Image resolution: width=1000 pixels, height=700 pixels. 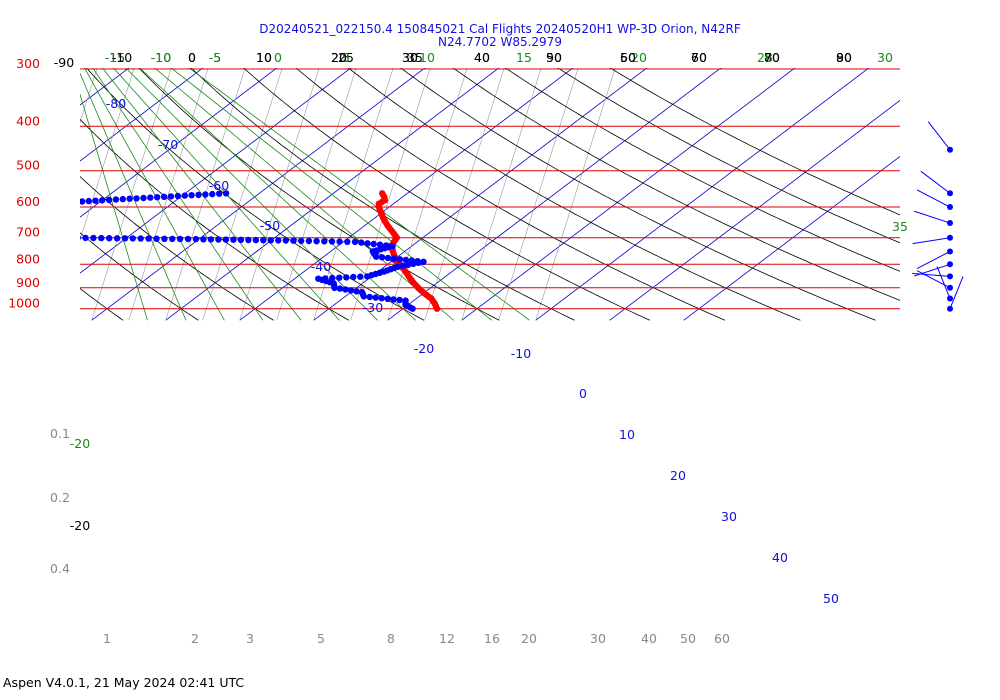 I want to click on moist-adiabat-label: 0, so click(x=278, y=57).